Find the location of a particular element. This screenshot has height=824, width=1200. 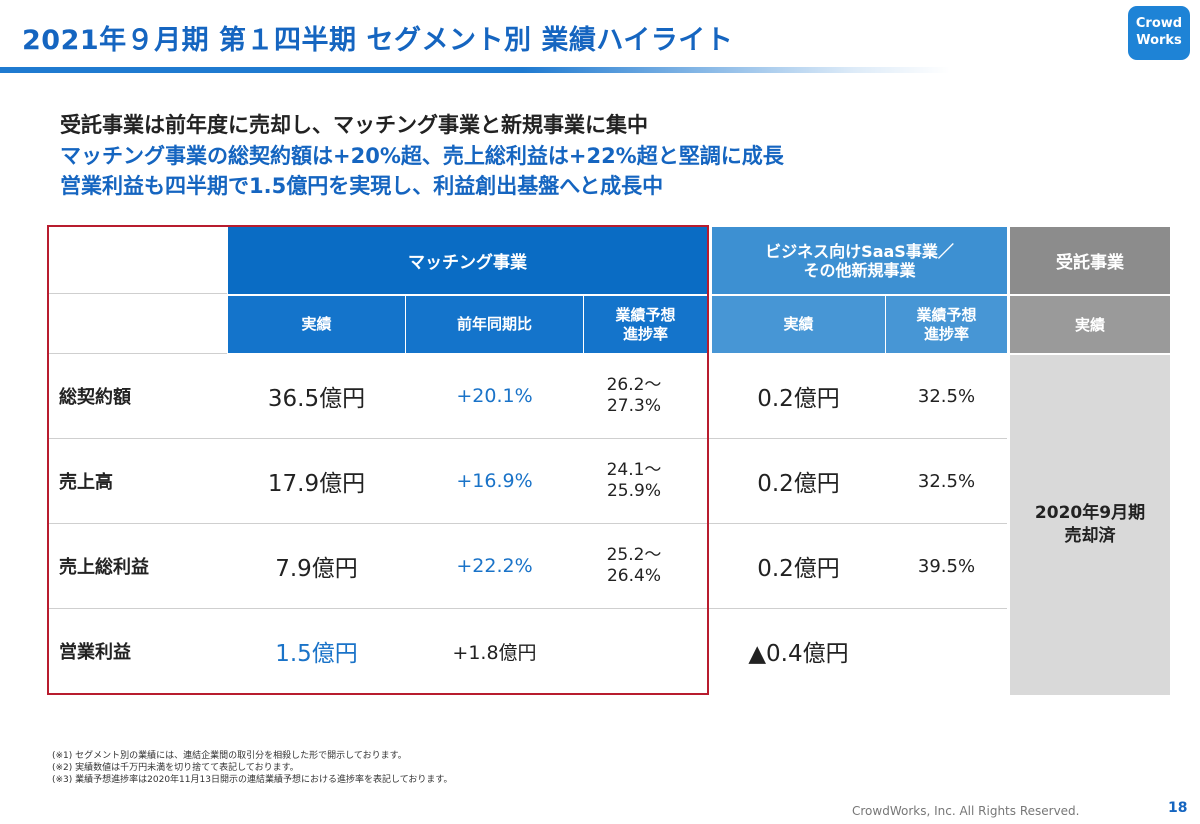

crowdworks-logo: Crowd Works is located at coordinates (1159, 33).